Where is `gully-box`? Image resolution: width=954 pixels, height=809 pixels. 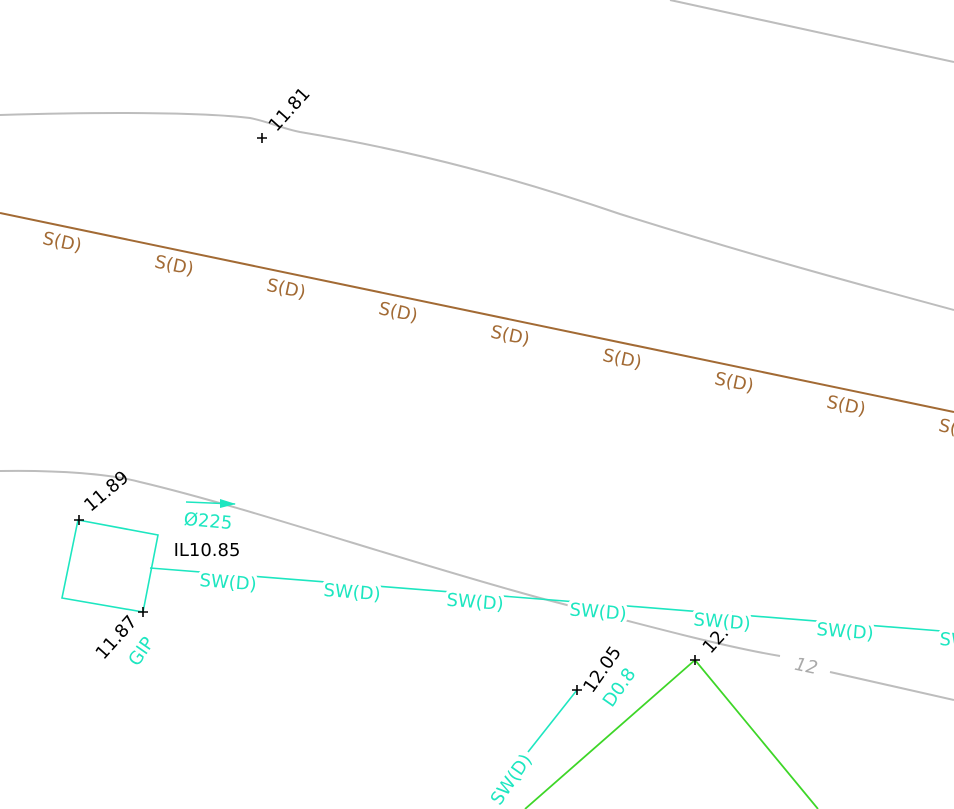 gully-box is located at coordinates (110, 566).